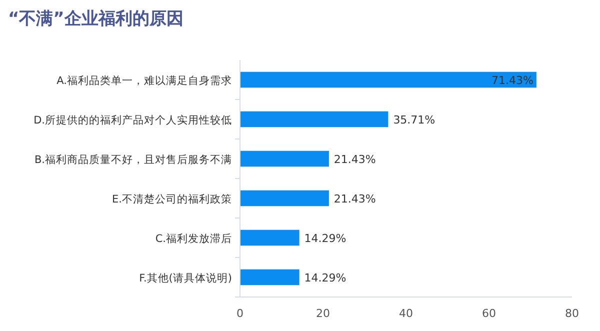 This screenshot has height=331, width=600. Describe the element at coordinates (512, 80) in the screenshot. I see `data-label: 71.43%` at that location.